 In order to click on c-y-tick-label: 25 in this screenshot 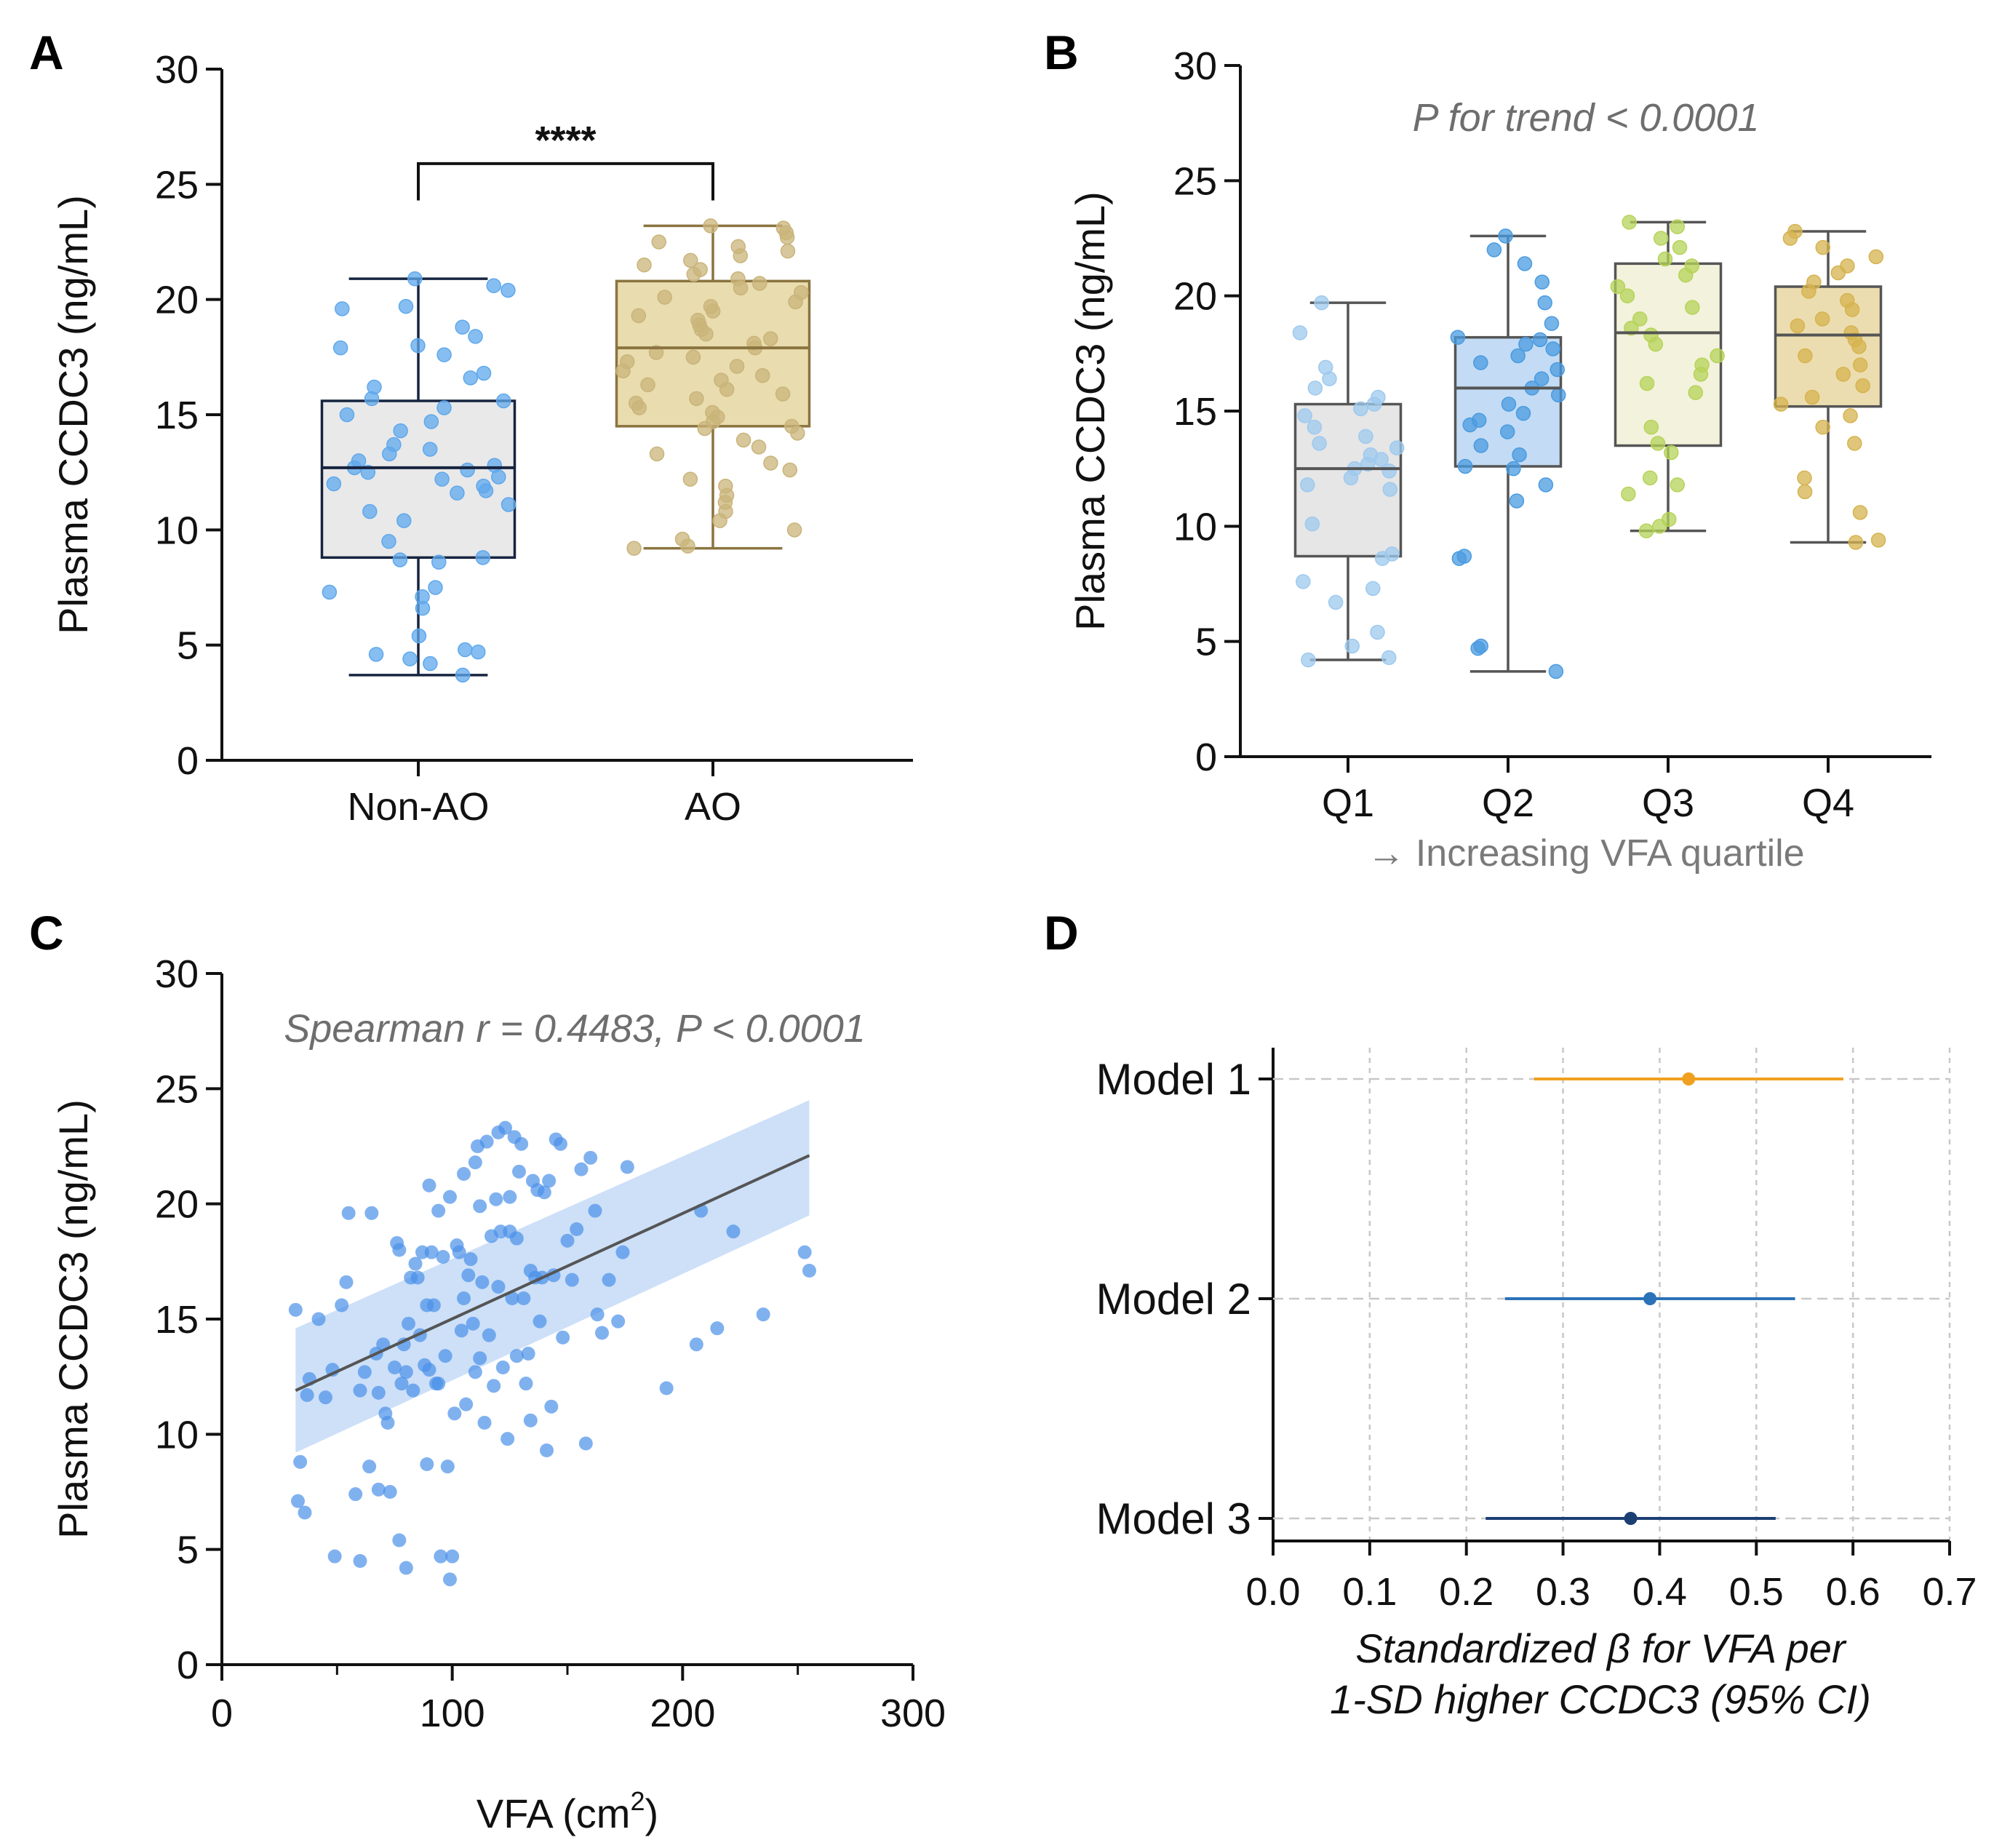, I will do `click(177, 1089)`.